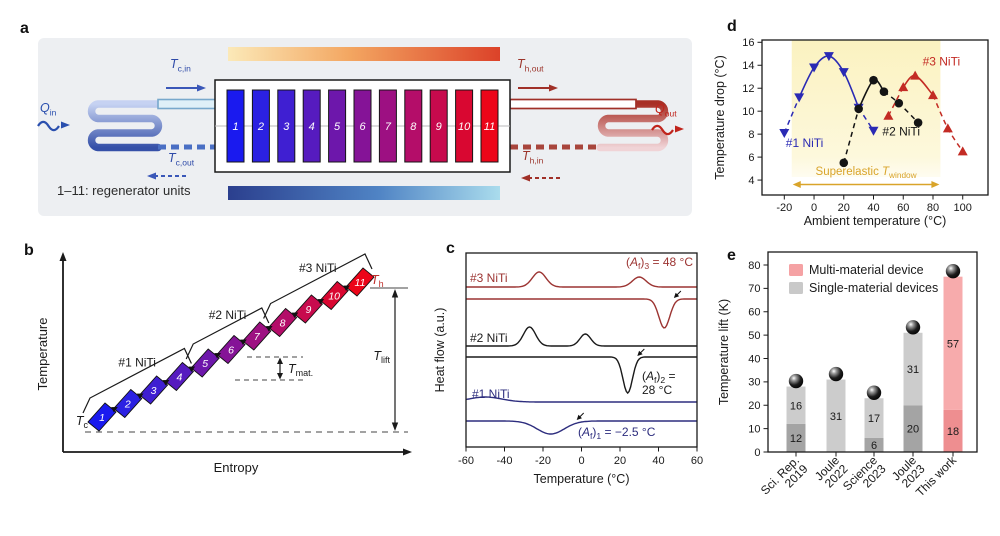 This screenshot has width=1000, height=536. I want to click on bar-value-label: 20, so click(913, 430).